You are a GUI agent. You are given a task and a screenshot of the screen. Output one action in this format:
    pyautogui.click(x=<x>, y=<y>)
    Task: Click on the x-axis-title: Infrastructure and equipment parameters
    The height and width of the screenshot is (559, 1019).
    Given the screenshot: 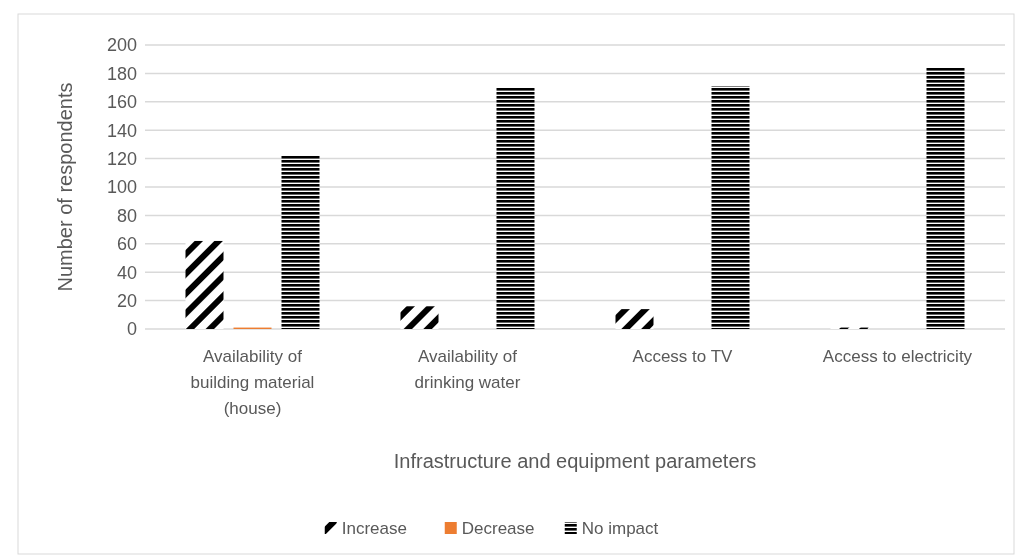 What is the action you would take?
    pyautogui.click(x=575, y=461)
    